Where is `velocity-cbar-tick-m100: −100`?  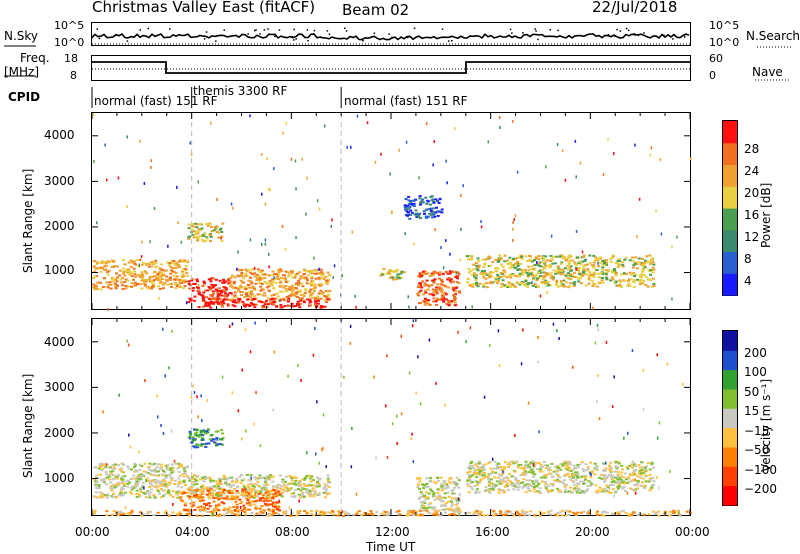
velocity-cbar-tick-m100: −100 is located at coordinates (760, 470).